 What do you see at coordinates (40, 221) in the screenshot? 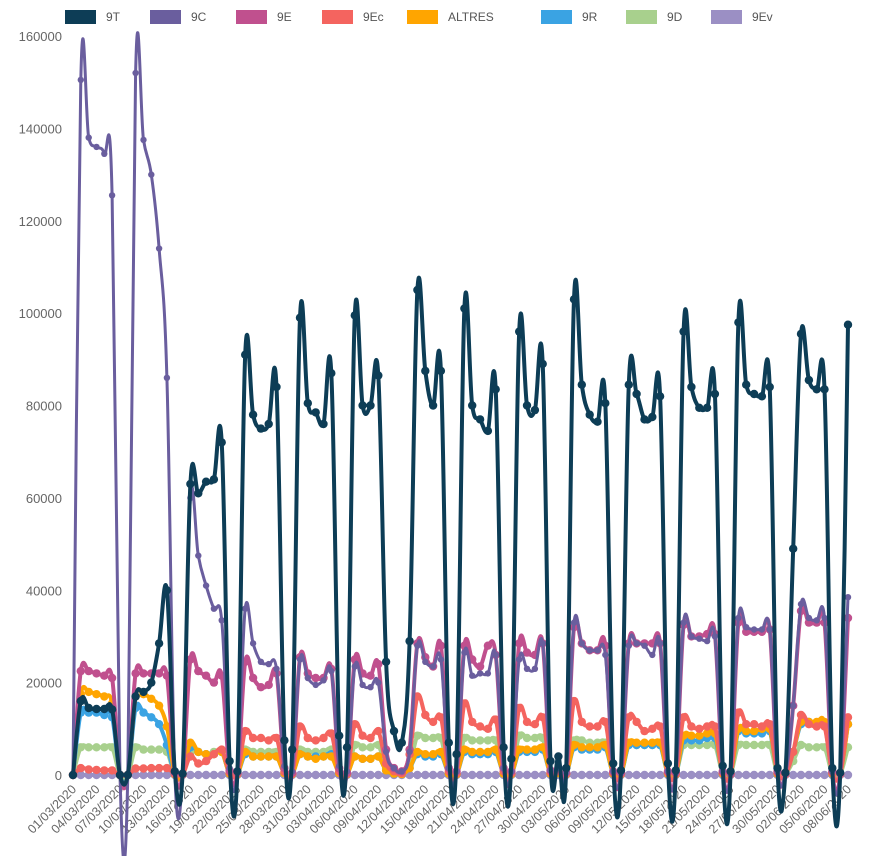
I see `y-tick-label: 120000` at bounding box center [40, 221].